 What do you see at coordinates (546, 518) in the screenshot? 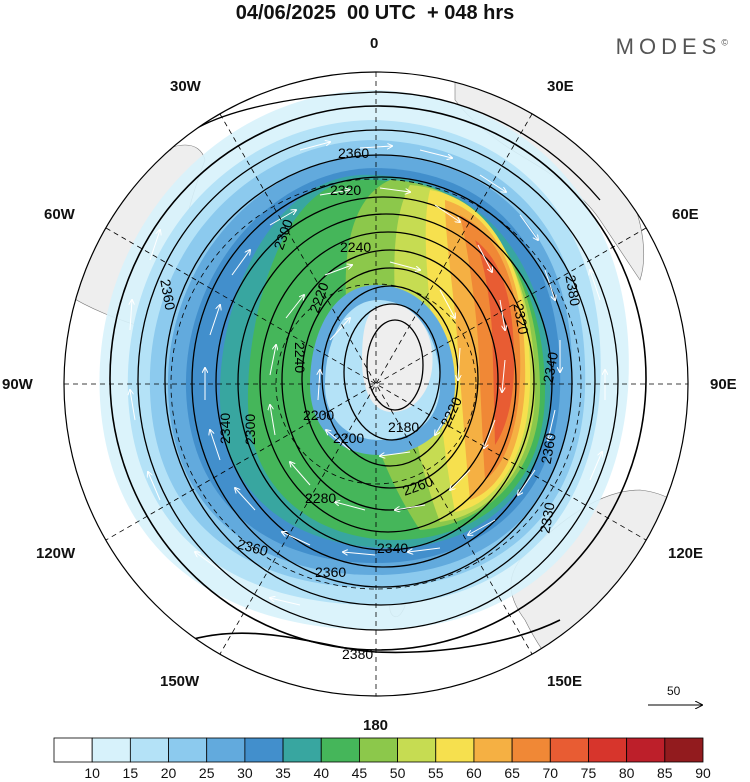
I see `contour-label: 2330` at bounding box center [546, 518].